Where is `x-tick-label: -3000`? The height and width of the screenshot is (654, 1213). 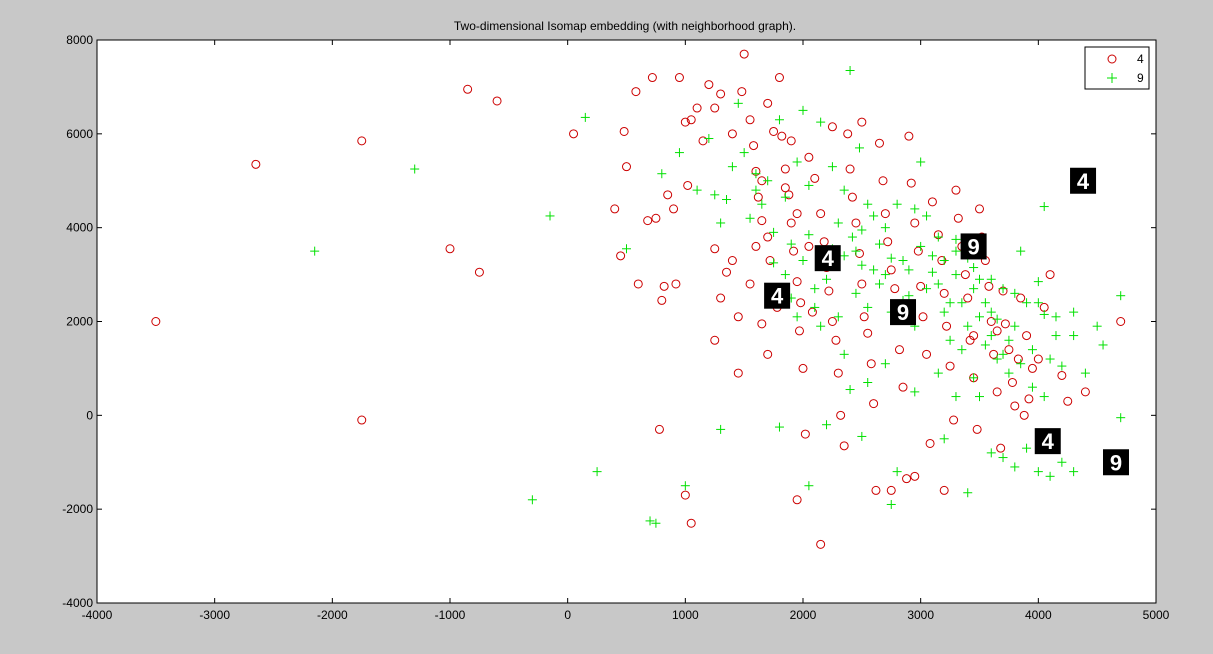
x-tick-label: -3000 is located at coordinates (214, 615).